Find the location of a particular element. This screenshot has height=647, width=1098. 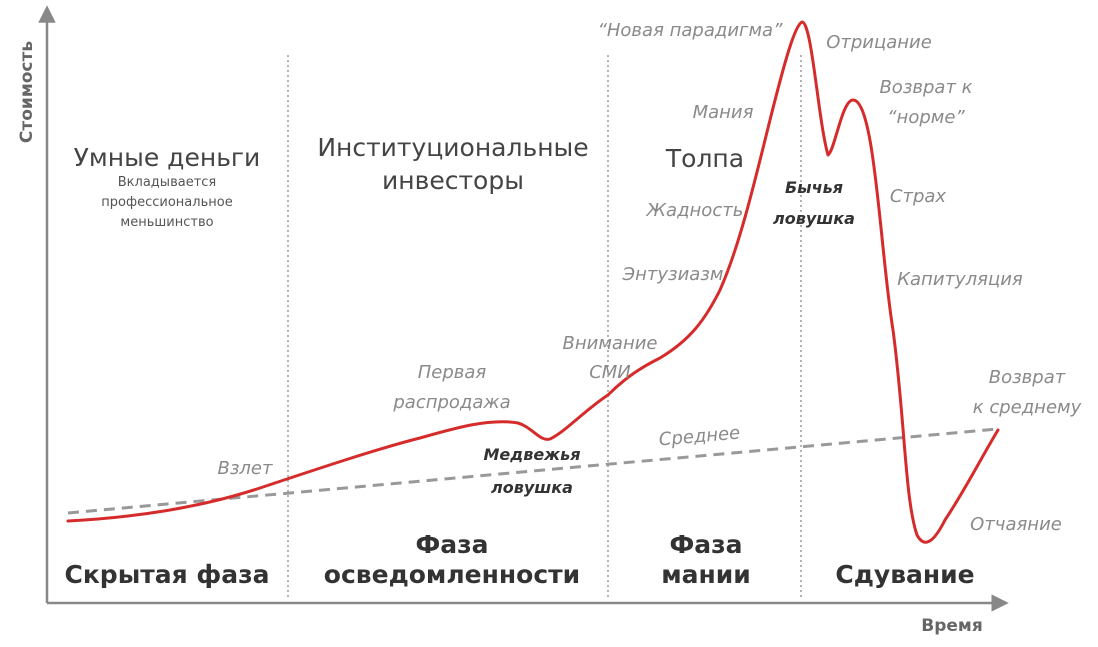

label-bear-trap-1: Медвежья is located at coordinates (532, 454).